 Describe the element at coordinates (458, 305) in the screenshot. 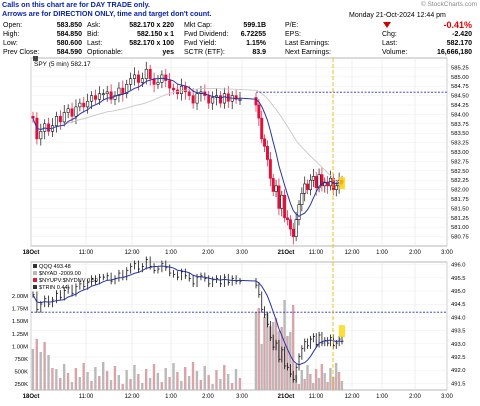

I see `y-tick-label: 494.5` at that location.